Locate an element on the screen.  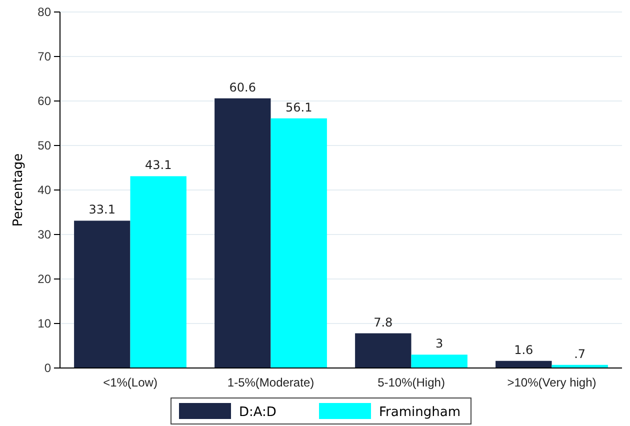
x-tick-label: >10%(Very high) is located at coordinates (551, 383).